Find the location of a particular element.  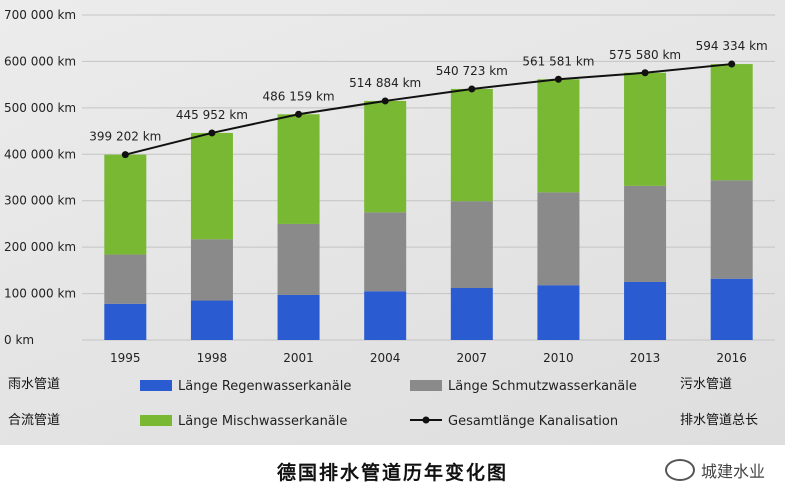

legend-swatch-misch is located at coordinates (156, 420).